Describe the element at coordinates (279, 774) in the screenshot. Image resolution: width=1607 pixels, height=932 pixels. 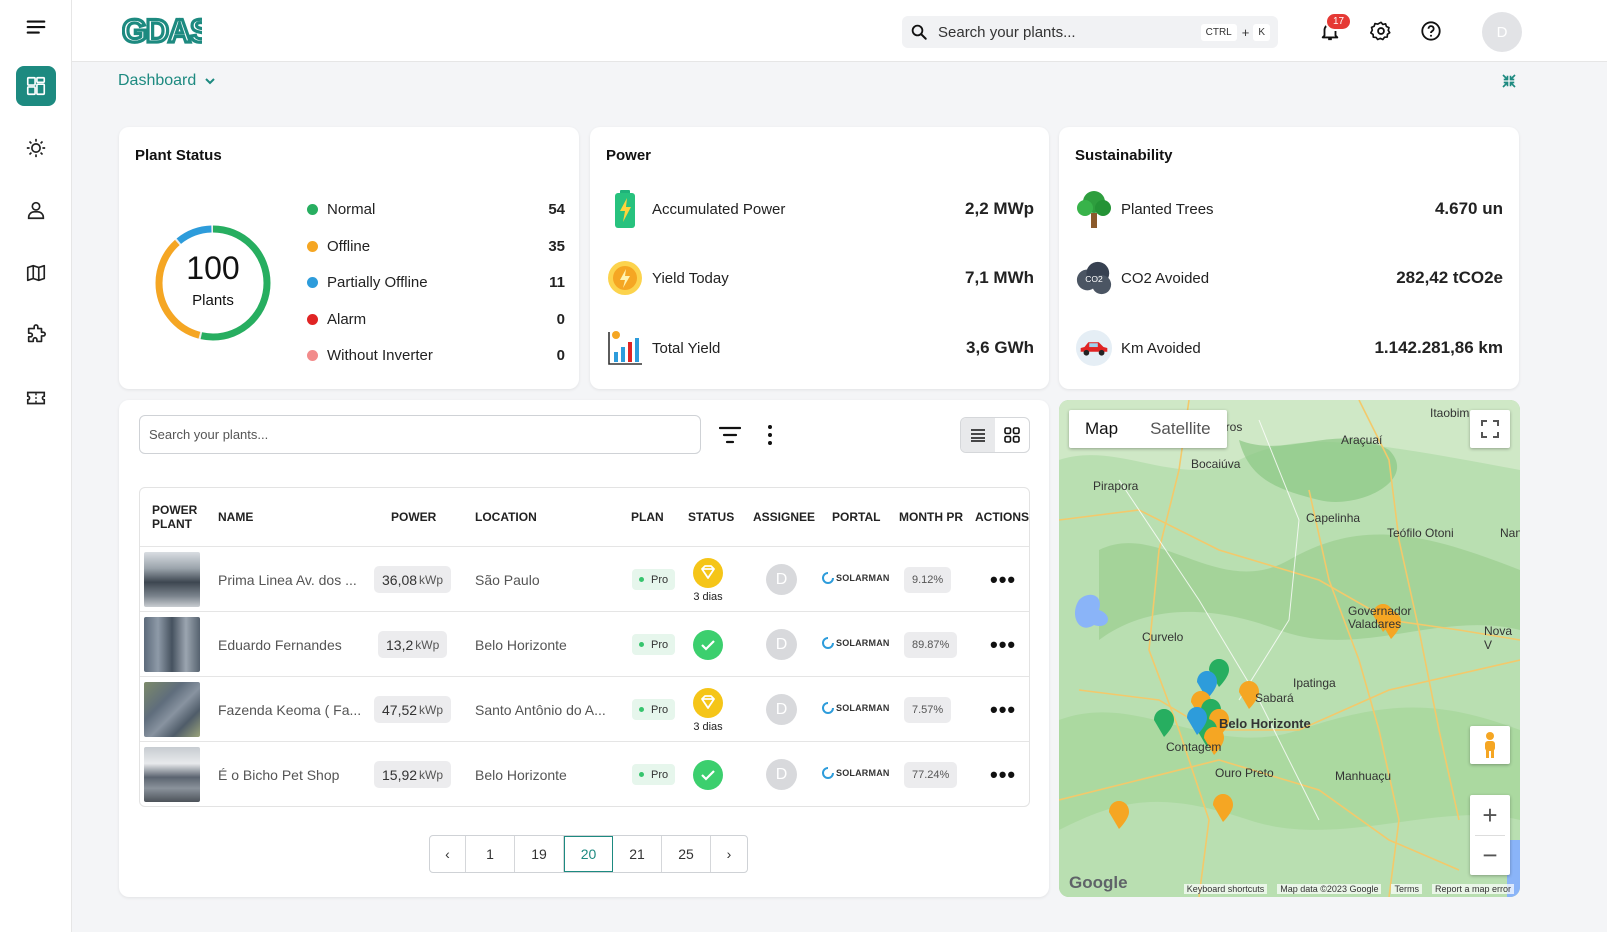
I see `plant-name: É o Bicho Pet Shop` at that location.